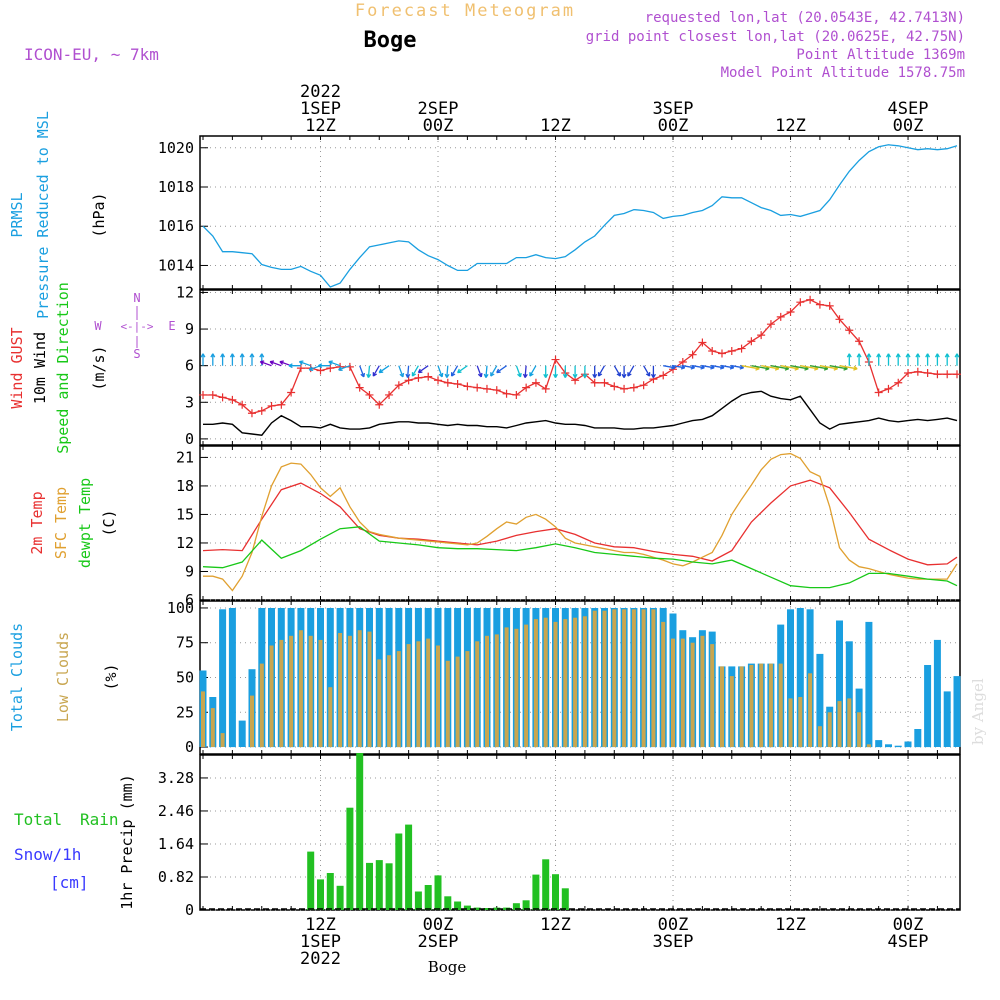  What do you see at coordinates (908, 109) in the screenshot?
I see `top-time-label: 4SEP` at bounding box center [908, 109].